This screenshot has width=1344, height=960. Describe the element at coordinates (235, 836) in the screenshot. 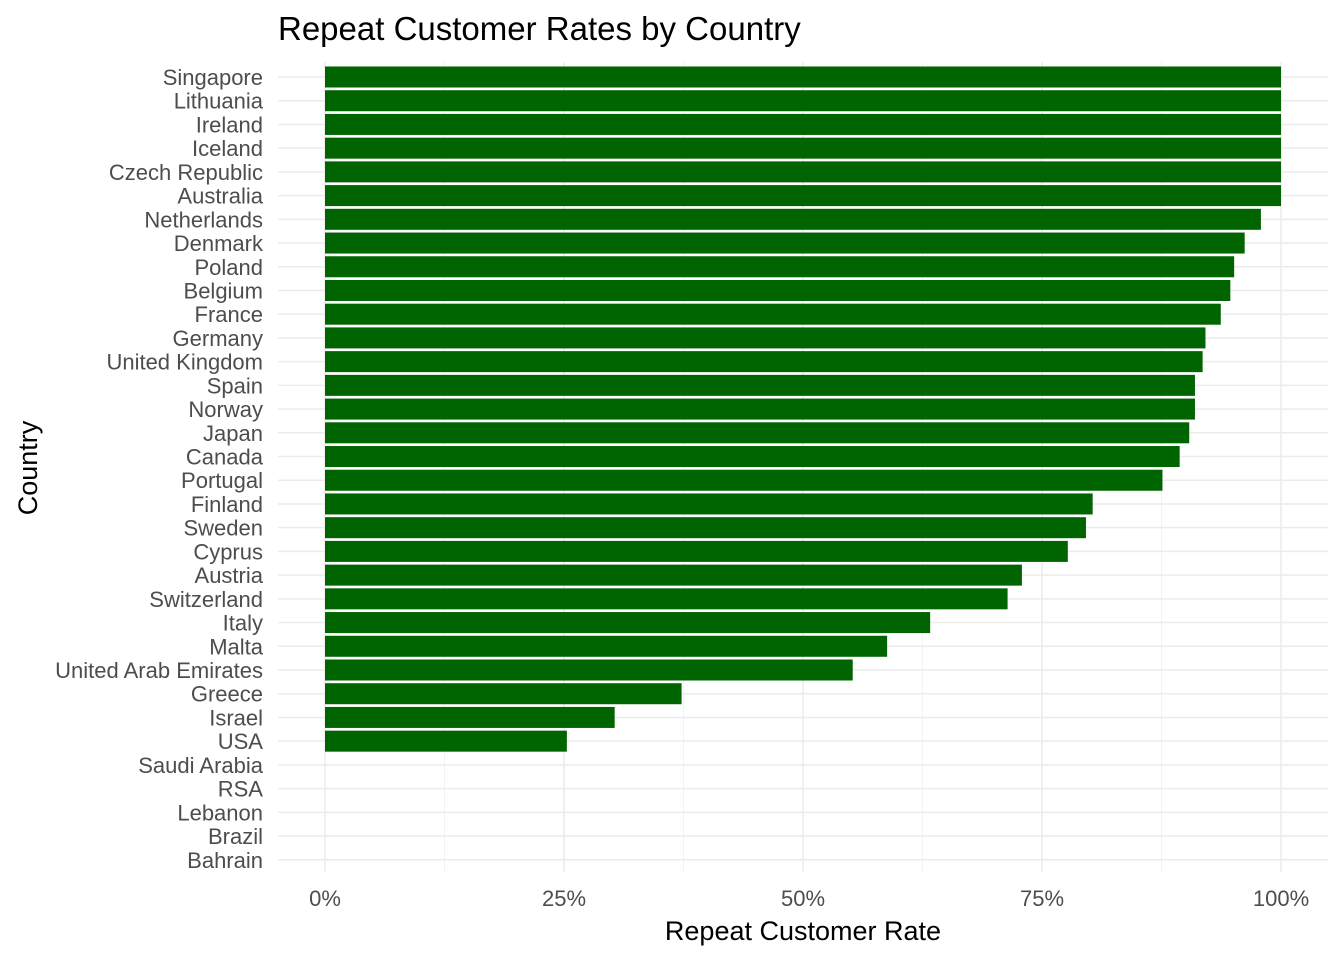

I see `y-tick-label: Brazil` at that location.